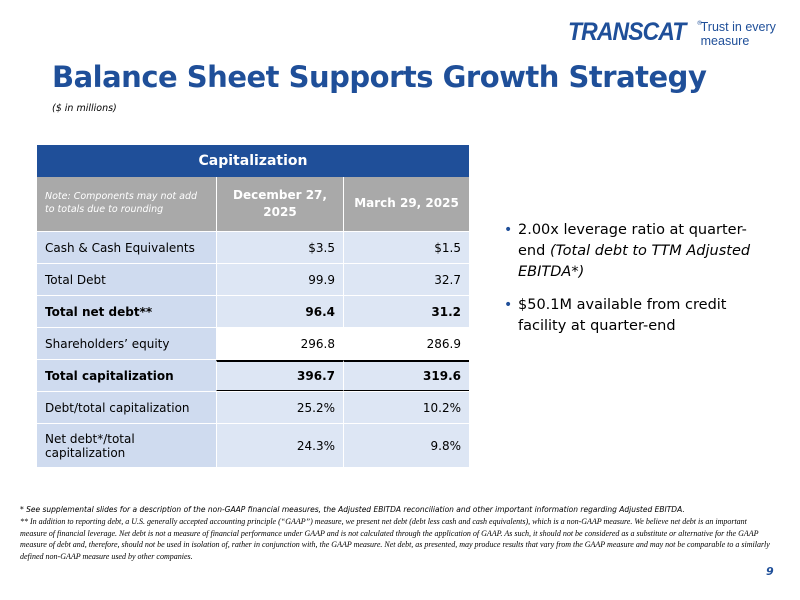 The width and height of the screenshot is (800, 600). I want to click on table-row-net-debt: Total net debt** 96.4 31.2, so click(253, 312).